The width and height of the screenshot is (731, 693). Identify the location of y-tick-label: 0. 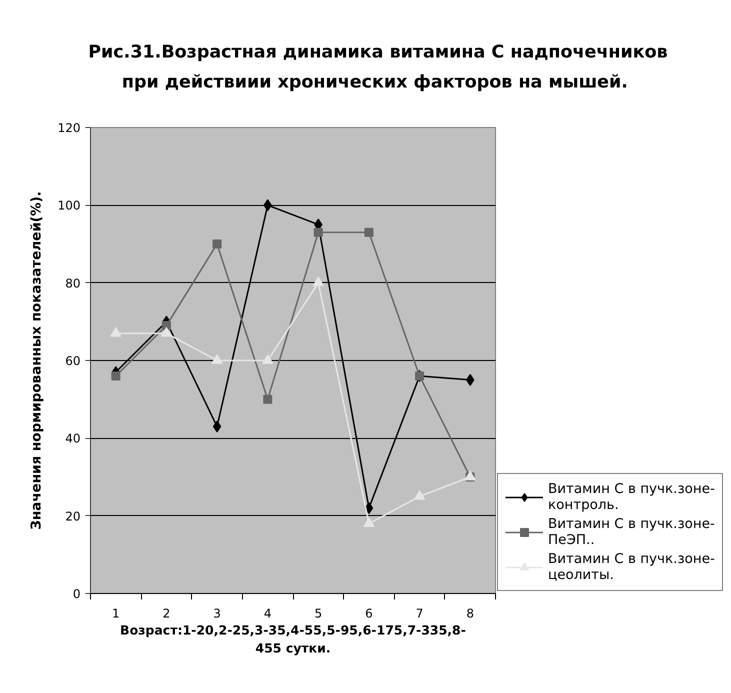
(76, 594).